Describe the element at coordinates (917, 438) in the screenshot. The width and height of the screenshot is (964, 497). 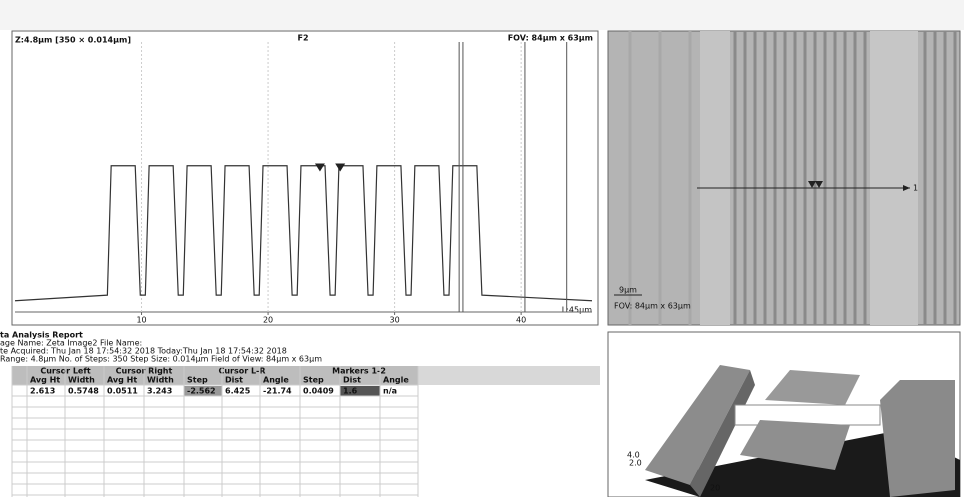
I see `ridges-right` at that location.